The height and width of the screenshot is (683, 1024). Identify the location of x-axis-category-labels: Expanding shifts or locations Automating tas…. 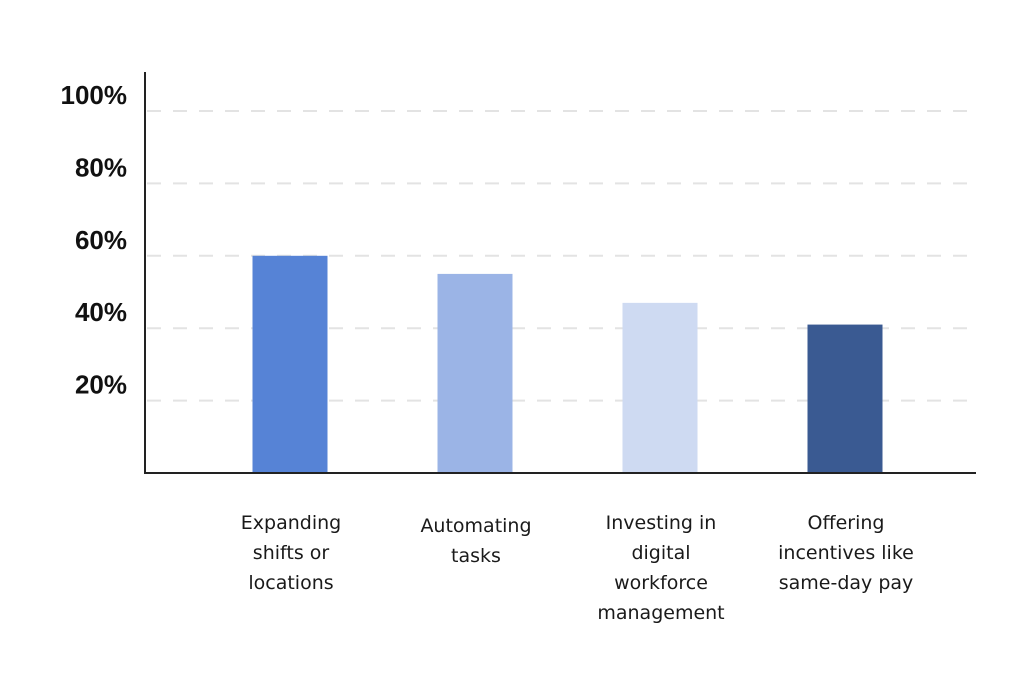
(577, 568).